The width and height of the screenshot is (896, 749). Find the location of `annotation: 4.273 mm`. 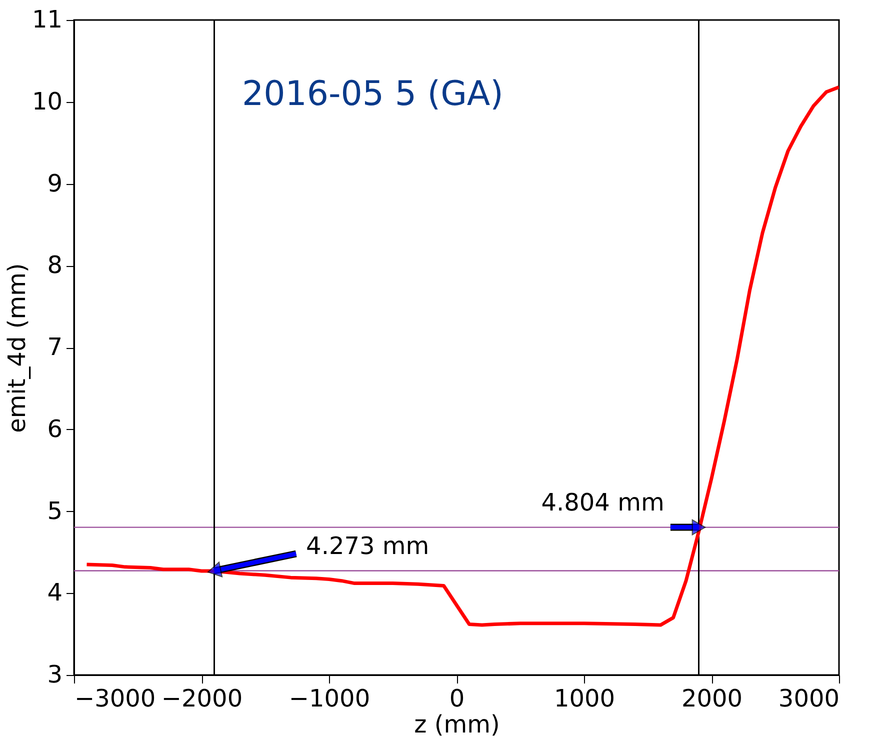

annotation: 4.273 mm is located at coordinates (368, 546).